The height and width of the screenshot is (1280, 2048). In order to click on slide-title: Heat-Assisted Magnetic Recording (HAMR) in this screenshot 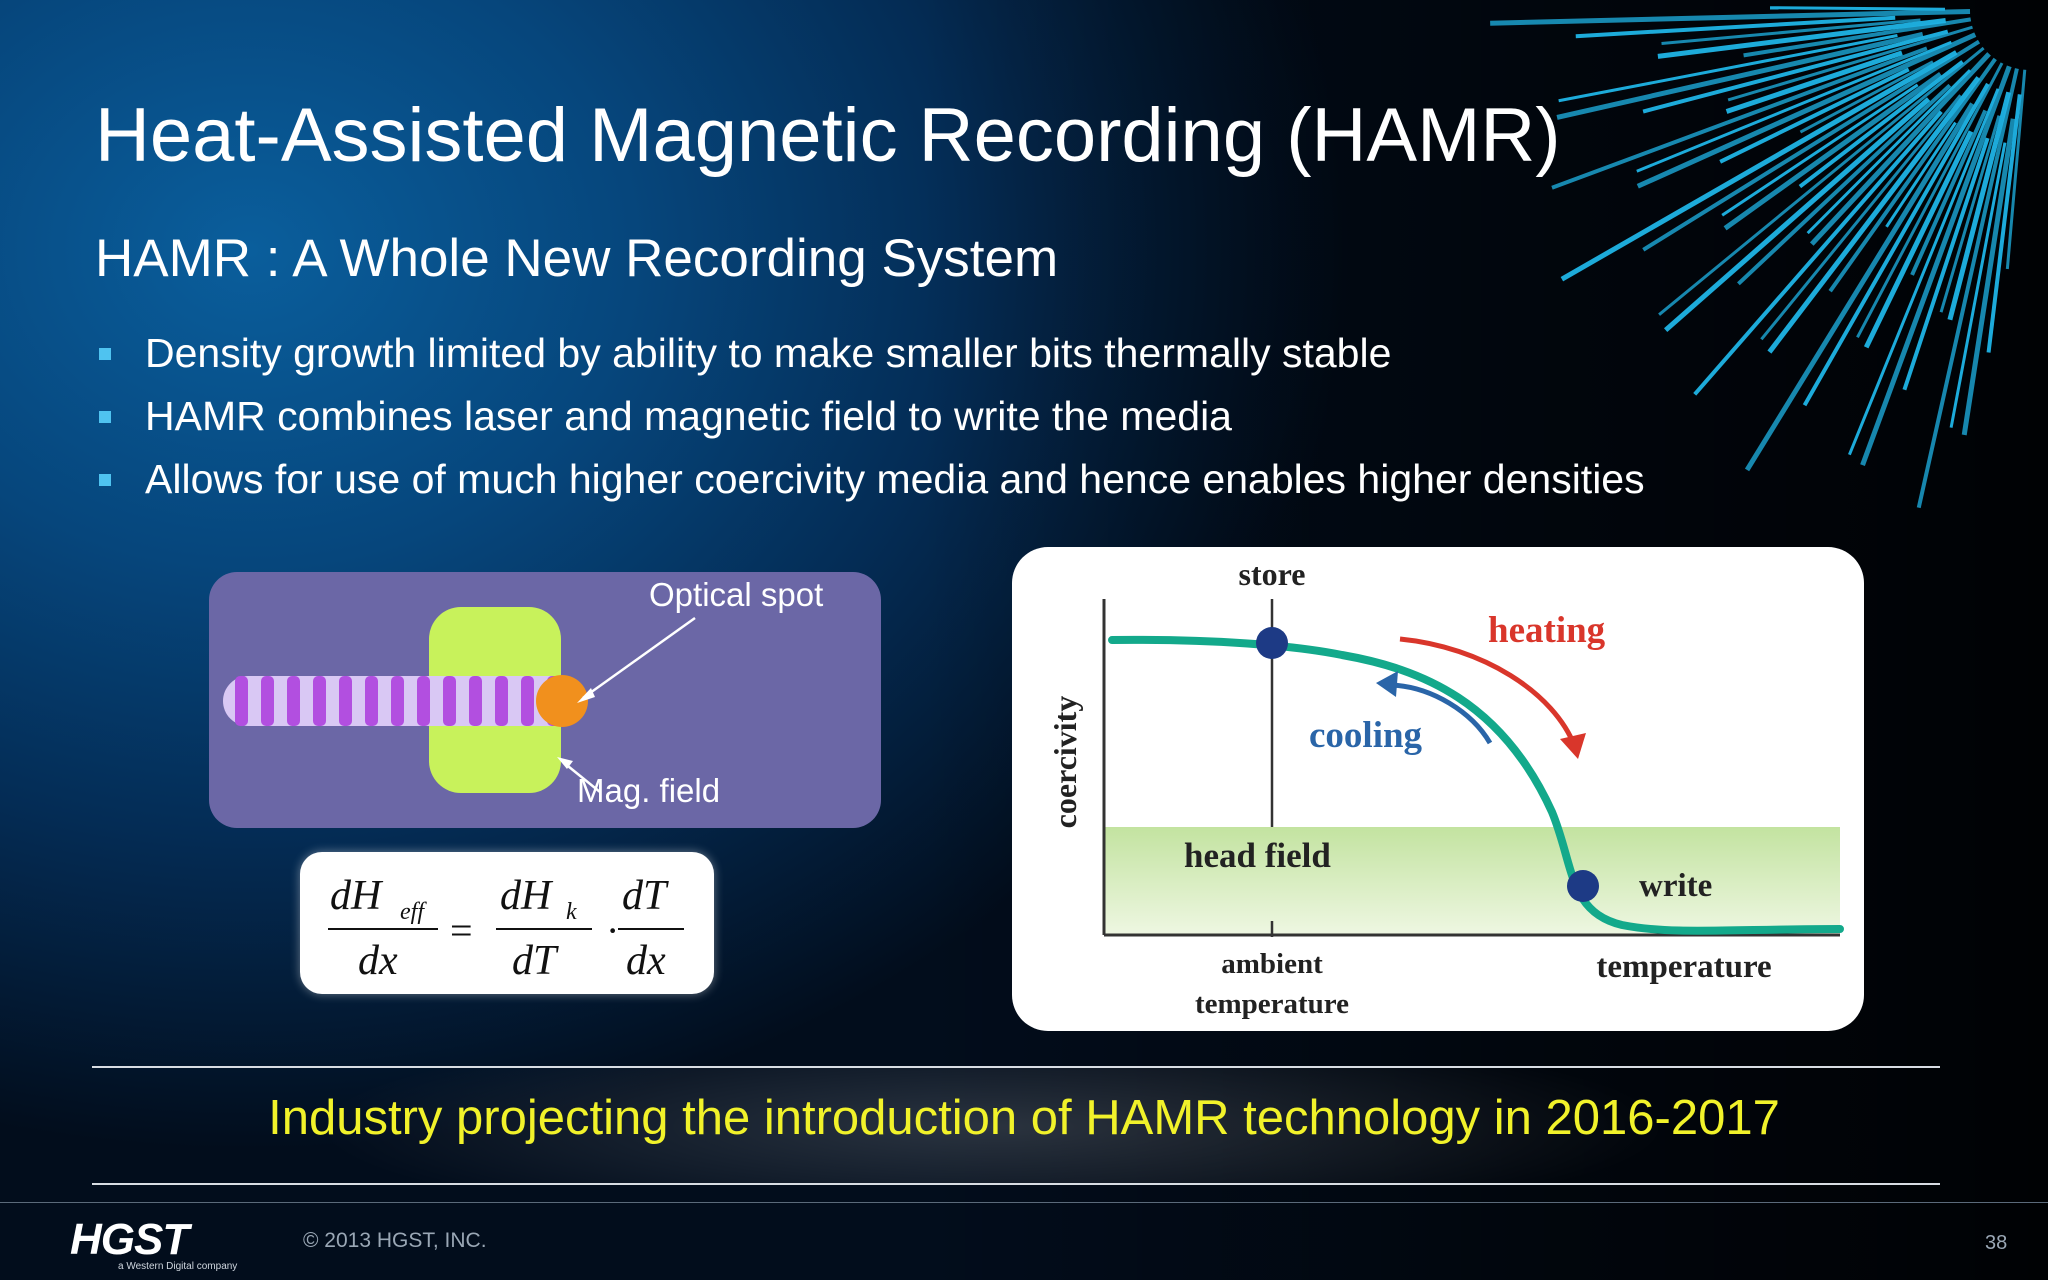, I will do `click(828, 135)`.